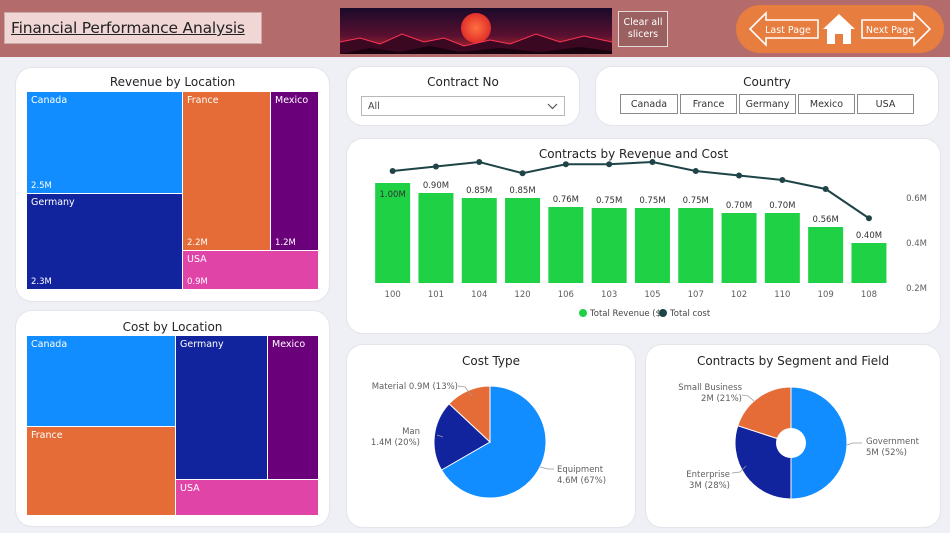 The image size is (950, 533). I want to click on pie-slice-small-business, so click(764, 415).